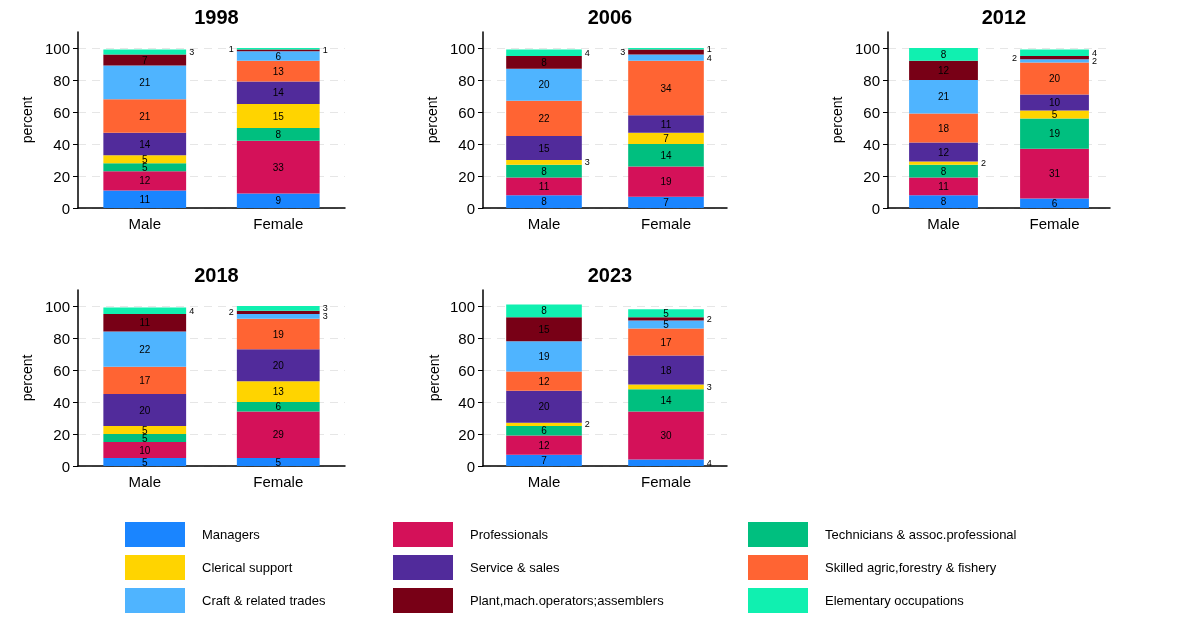 The height and width of the screenshot is (617, 1182). Describe the element at coordinates (278, 435) in the screenshot. I see `data-label: 29` at that location.